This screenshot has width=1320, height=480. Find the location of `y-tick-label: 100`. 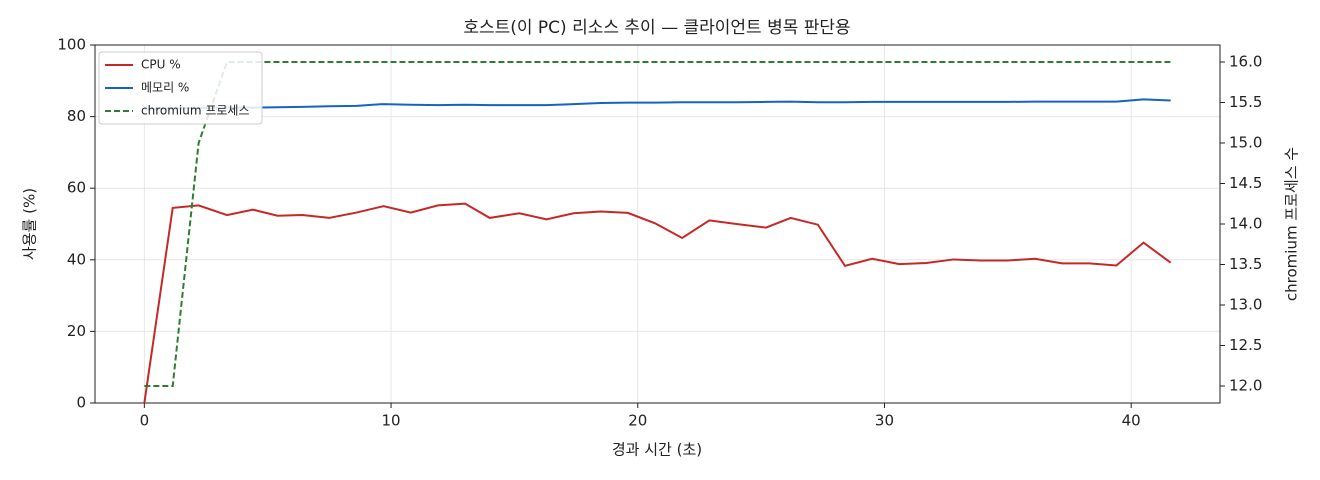

y-tick-label: 100 is located at coordinates (71, 45).